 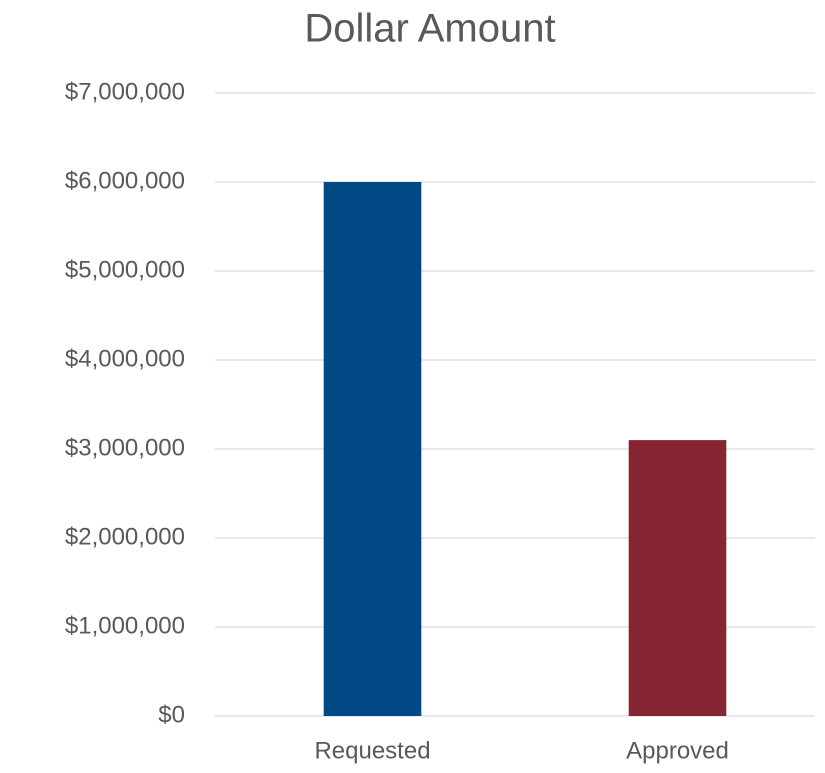 What do you see at coordinates (372, 750) in the screenshot?
I see `x-tick-label: Requested` at bounding box center [372, 750].